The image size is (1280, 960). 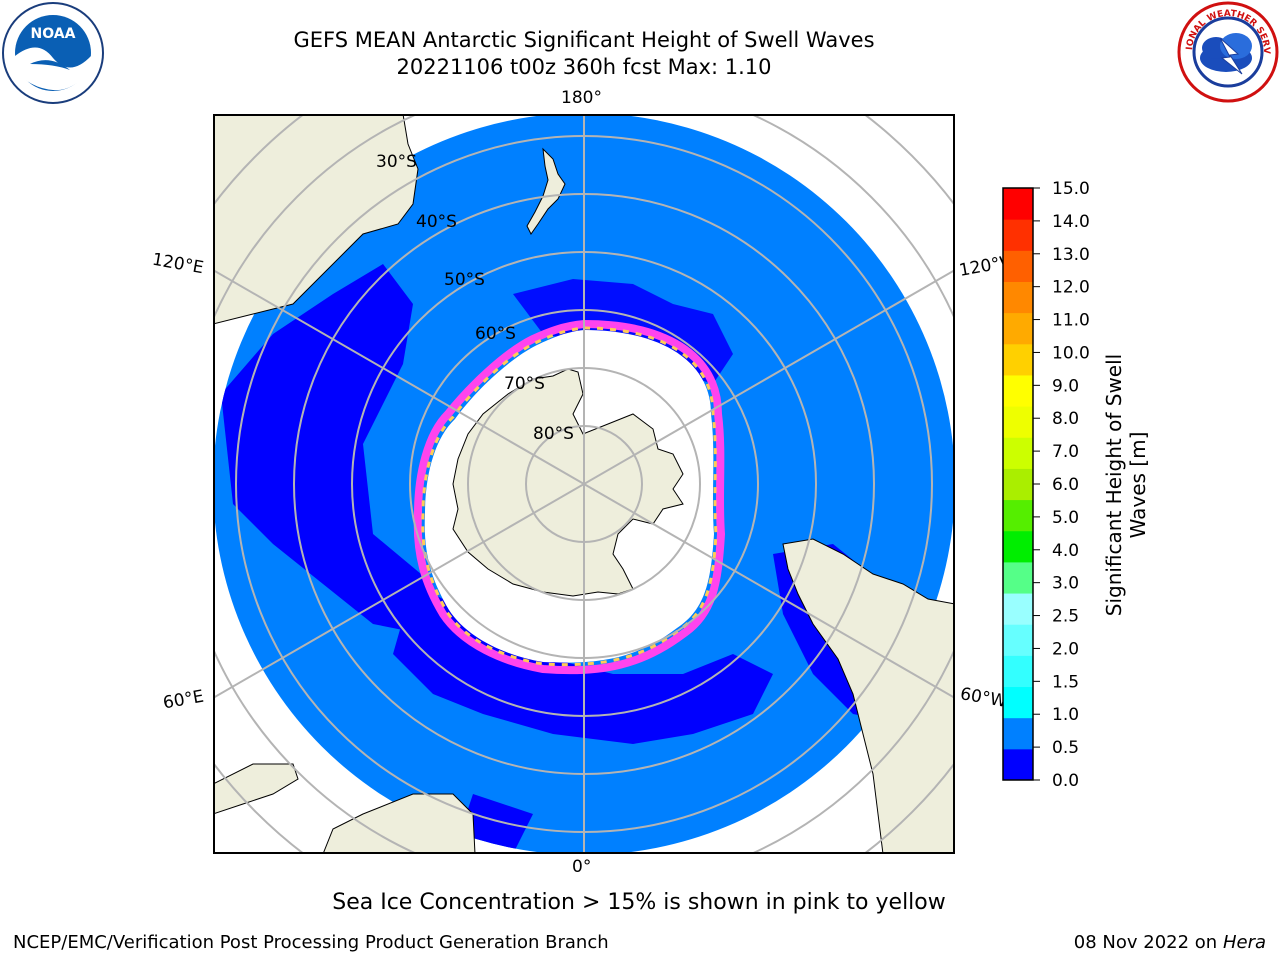 What do you see at coordinates (584, 67) in the screenshot?
I see `forecast-info: 20221106 t00z 360h fcst Max: 1.10` at bounding box center [584, 67].